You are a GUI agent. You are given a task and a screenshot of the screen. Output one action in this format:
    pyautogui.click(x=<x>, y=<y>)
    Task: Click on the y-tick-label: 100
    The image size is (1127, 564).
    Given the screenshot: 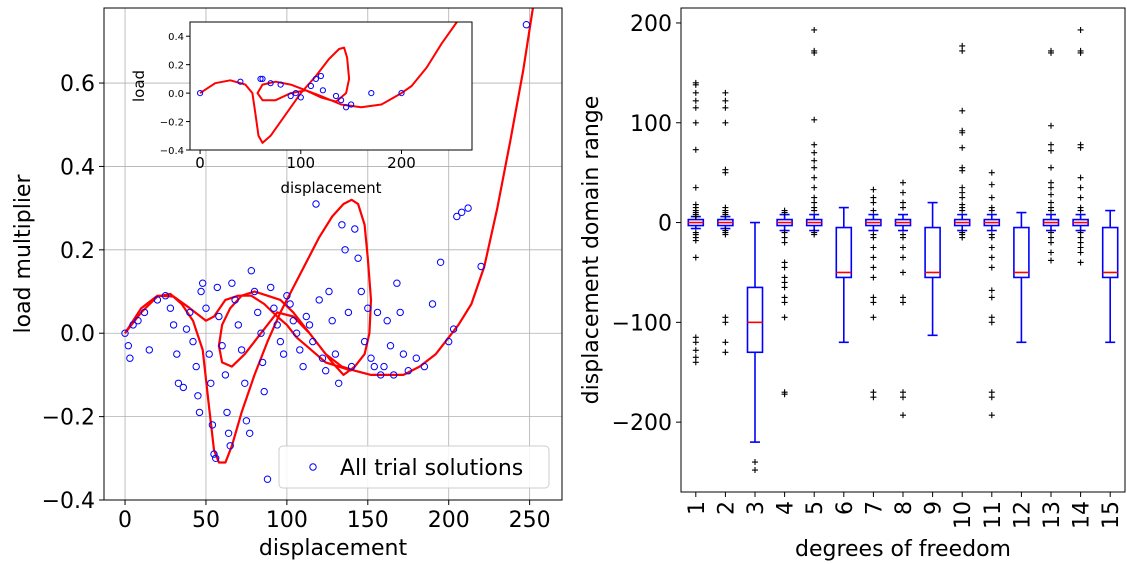 What is the action you would take?
    pyautogui.click(x=651, y=124)
    